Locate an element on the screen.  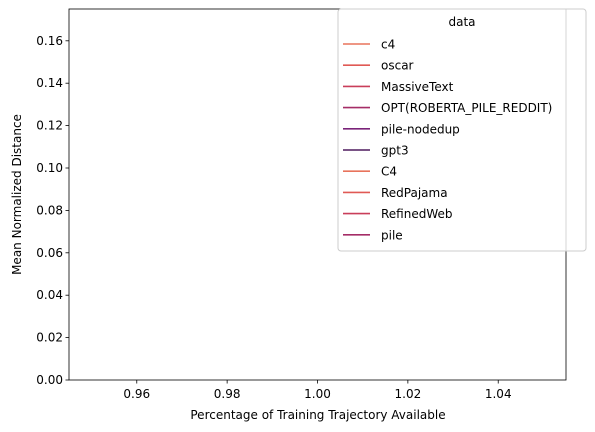
x-tick-label: 0.96 is located at coordinates (136, 394).